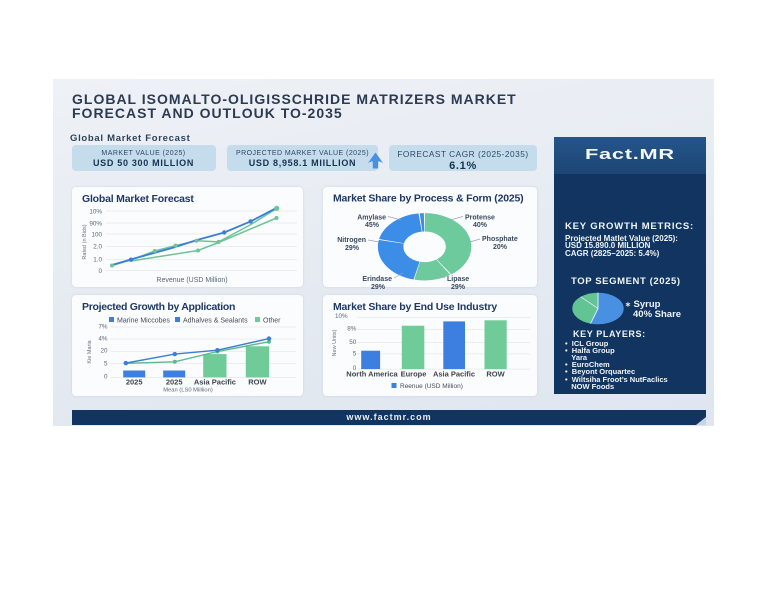 The height and width of the screenshot is (600, 775). I want to click on svg-text: Marine Miccobes, so click(143, 321).